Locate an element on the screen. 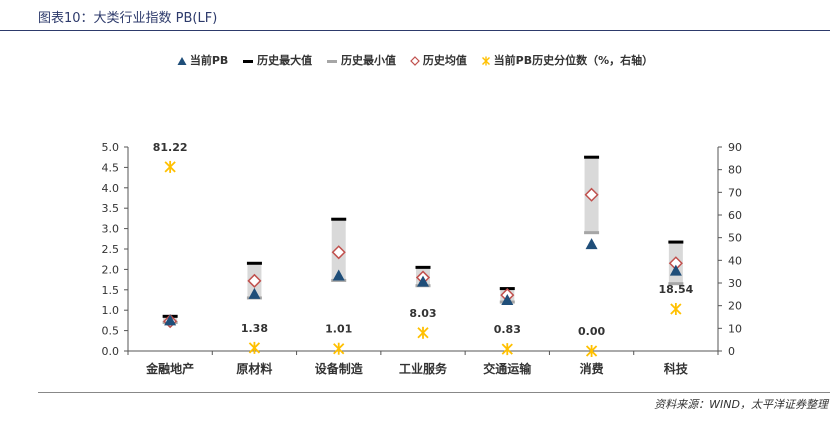 The width and height of the screenshot is (830, 428). y-left-tick-label: 1.5 is located at coordinates (111, 290).